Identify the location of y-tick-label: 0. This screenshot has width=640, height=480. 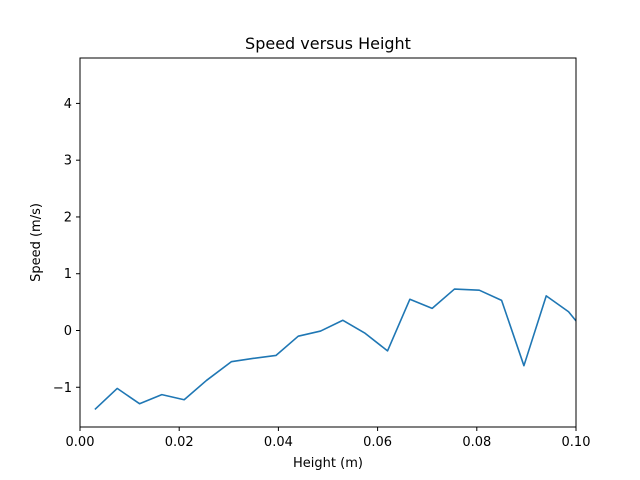
(68, 331).